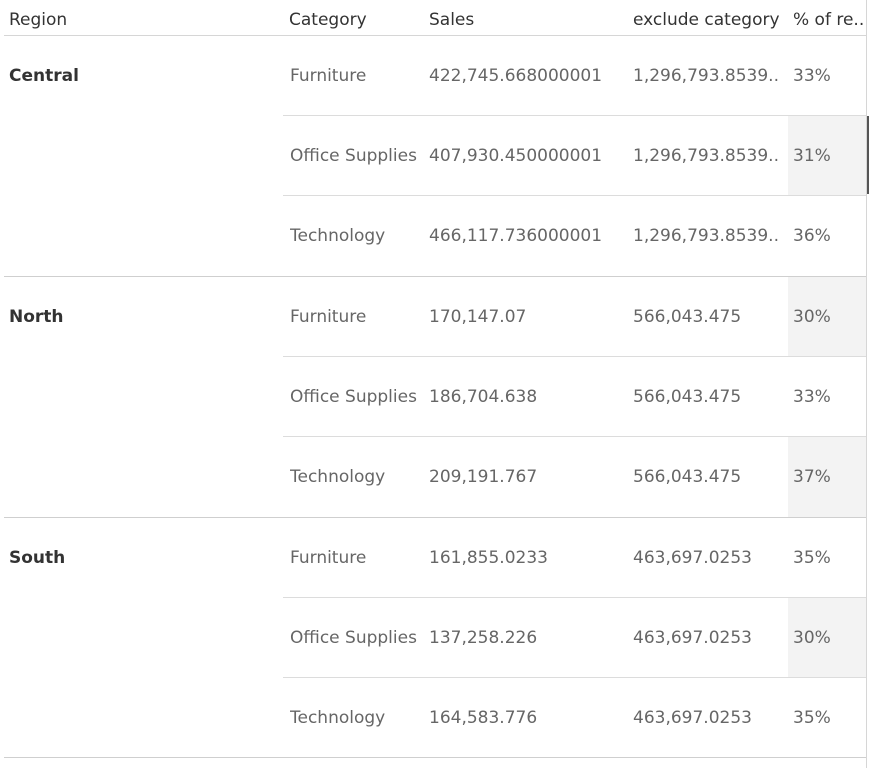 This screenshot has width=871, height=768. What do you see at coordinates (483, 477) in the screenshot?
I see `sales-cell: 209,191.767` at bounding box center [483, 477].